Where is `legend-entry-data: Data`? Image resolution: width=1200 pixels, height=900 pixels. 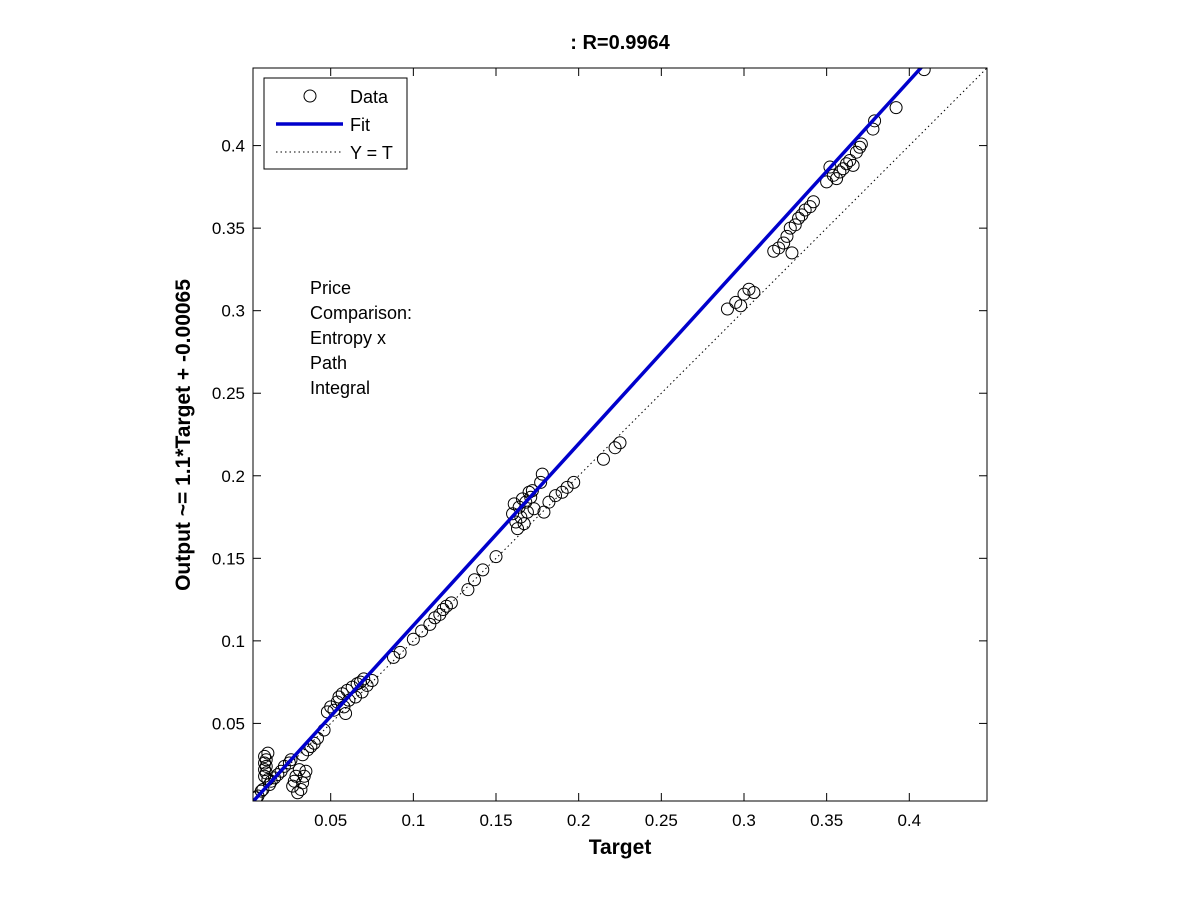
legend-entry-data: Data is located at coordinates (369, 97).